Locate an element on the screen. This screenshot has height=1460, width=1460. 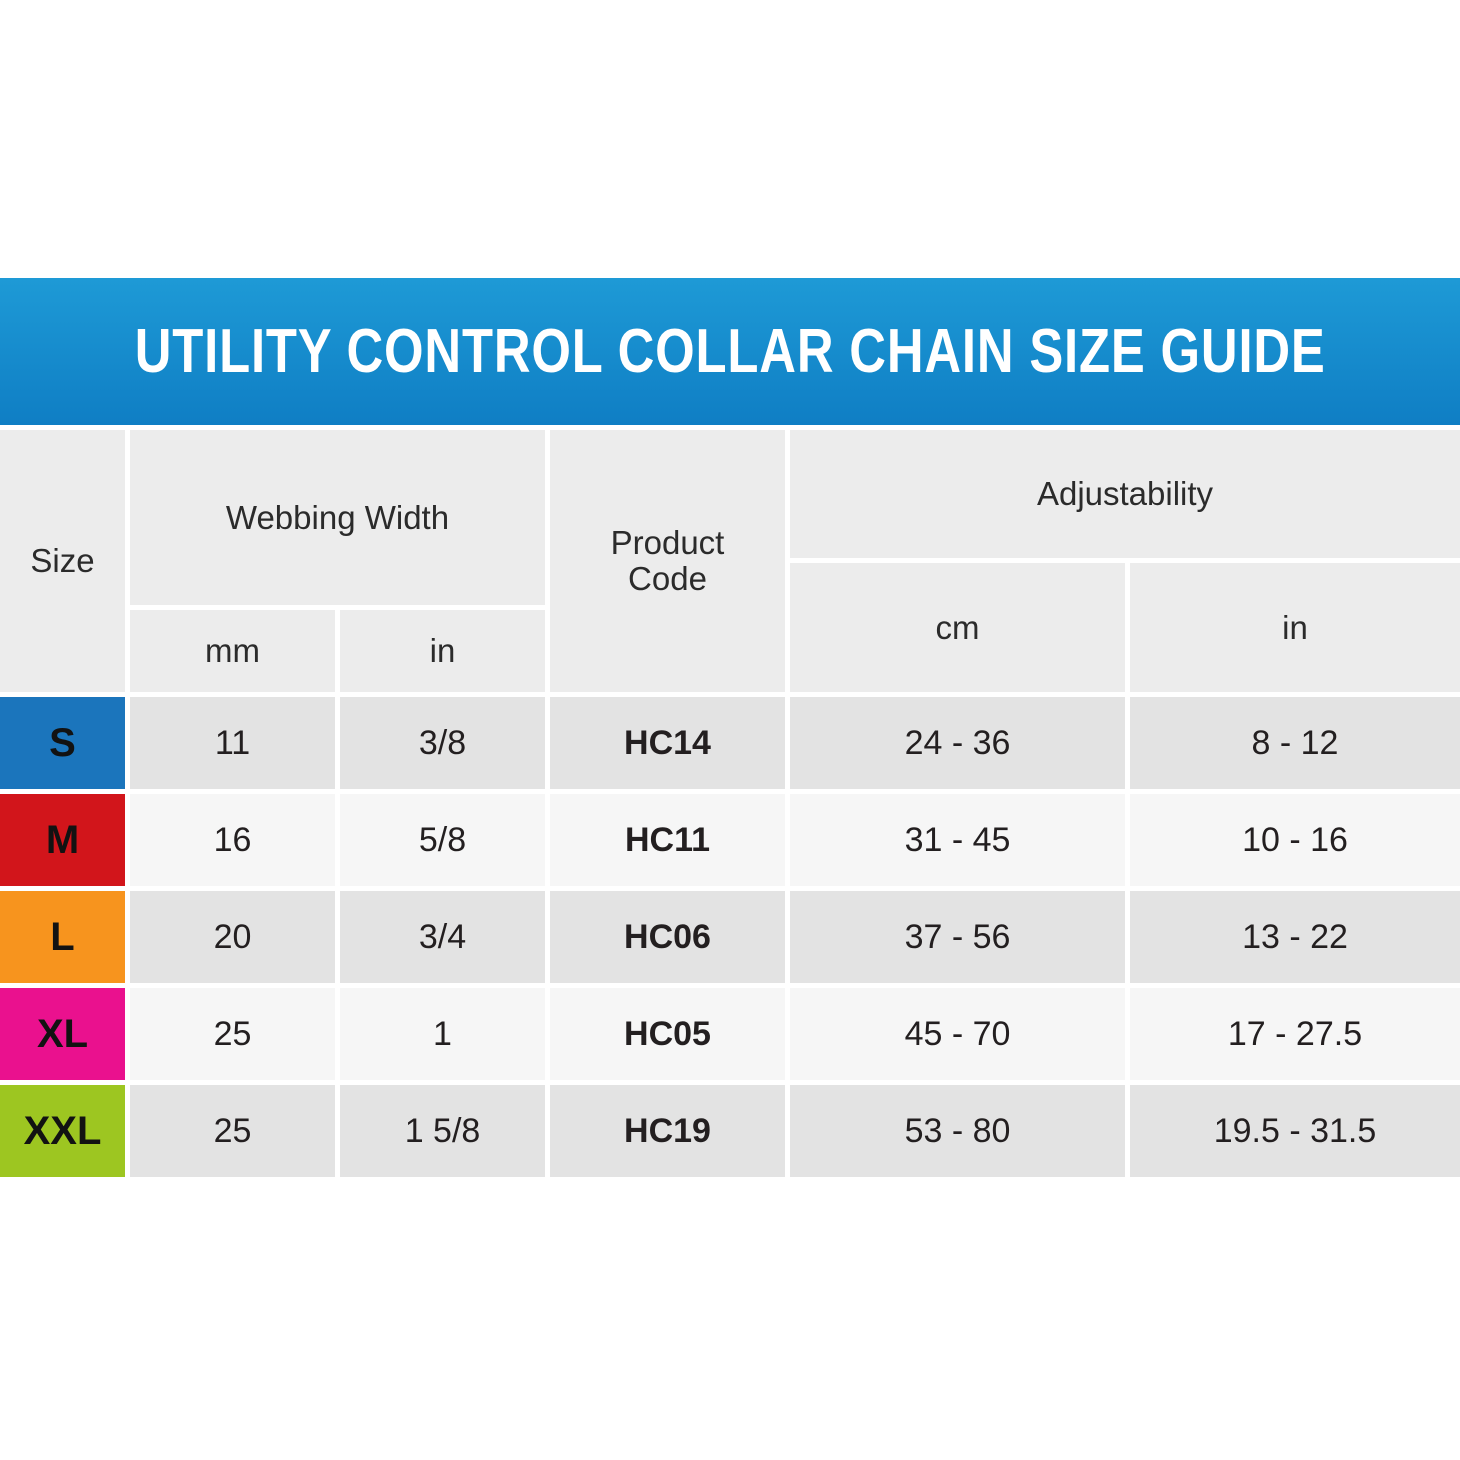
column-header-size: Size is located at coordinates (62, 561).